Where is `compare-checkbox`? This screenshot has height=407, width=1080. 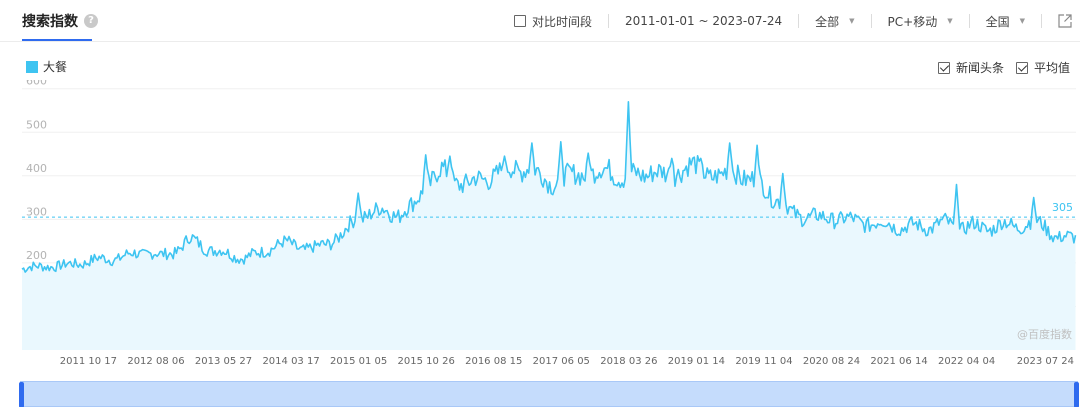
compare-checkbox is located at coordinates (519, 21).